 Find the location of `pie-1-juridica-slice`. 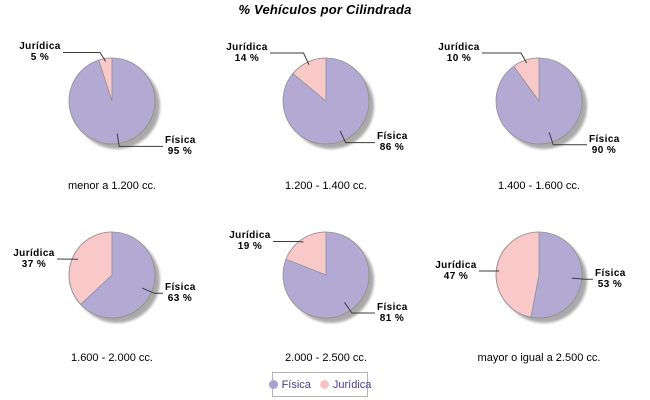

pie-1-juridica-slice is located at coordinates (105, 79).